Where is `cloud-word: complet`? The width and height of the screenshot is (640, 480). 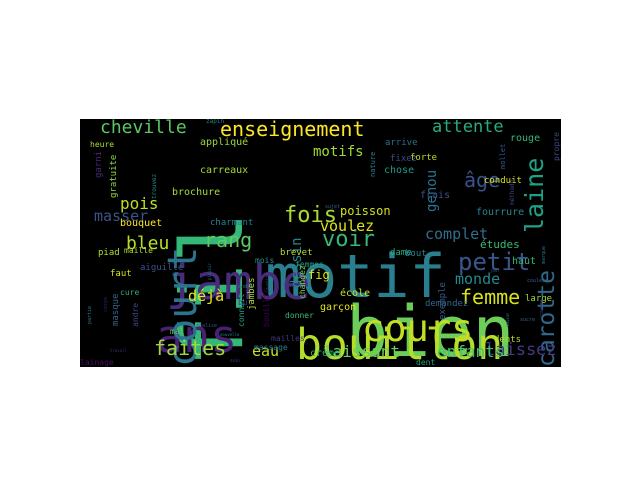
cloud-word: complet is located at coordinates (457, 234).